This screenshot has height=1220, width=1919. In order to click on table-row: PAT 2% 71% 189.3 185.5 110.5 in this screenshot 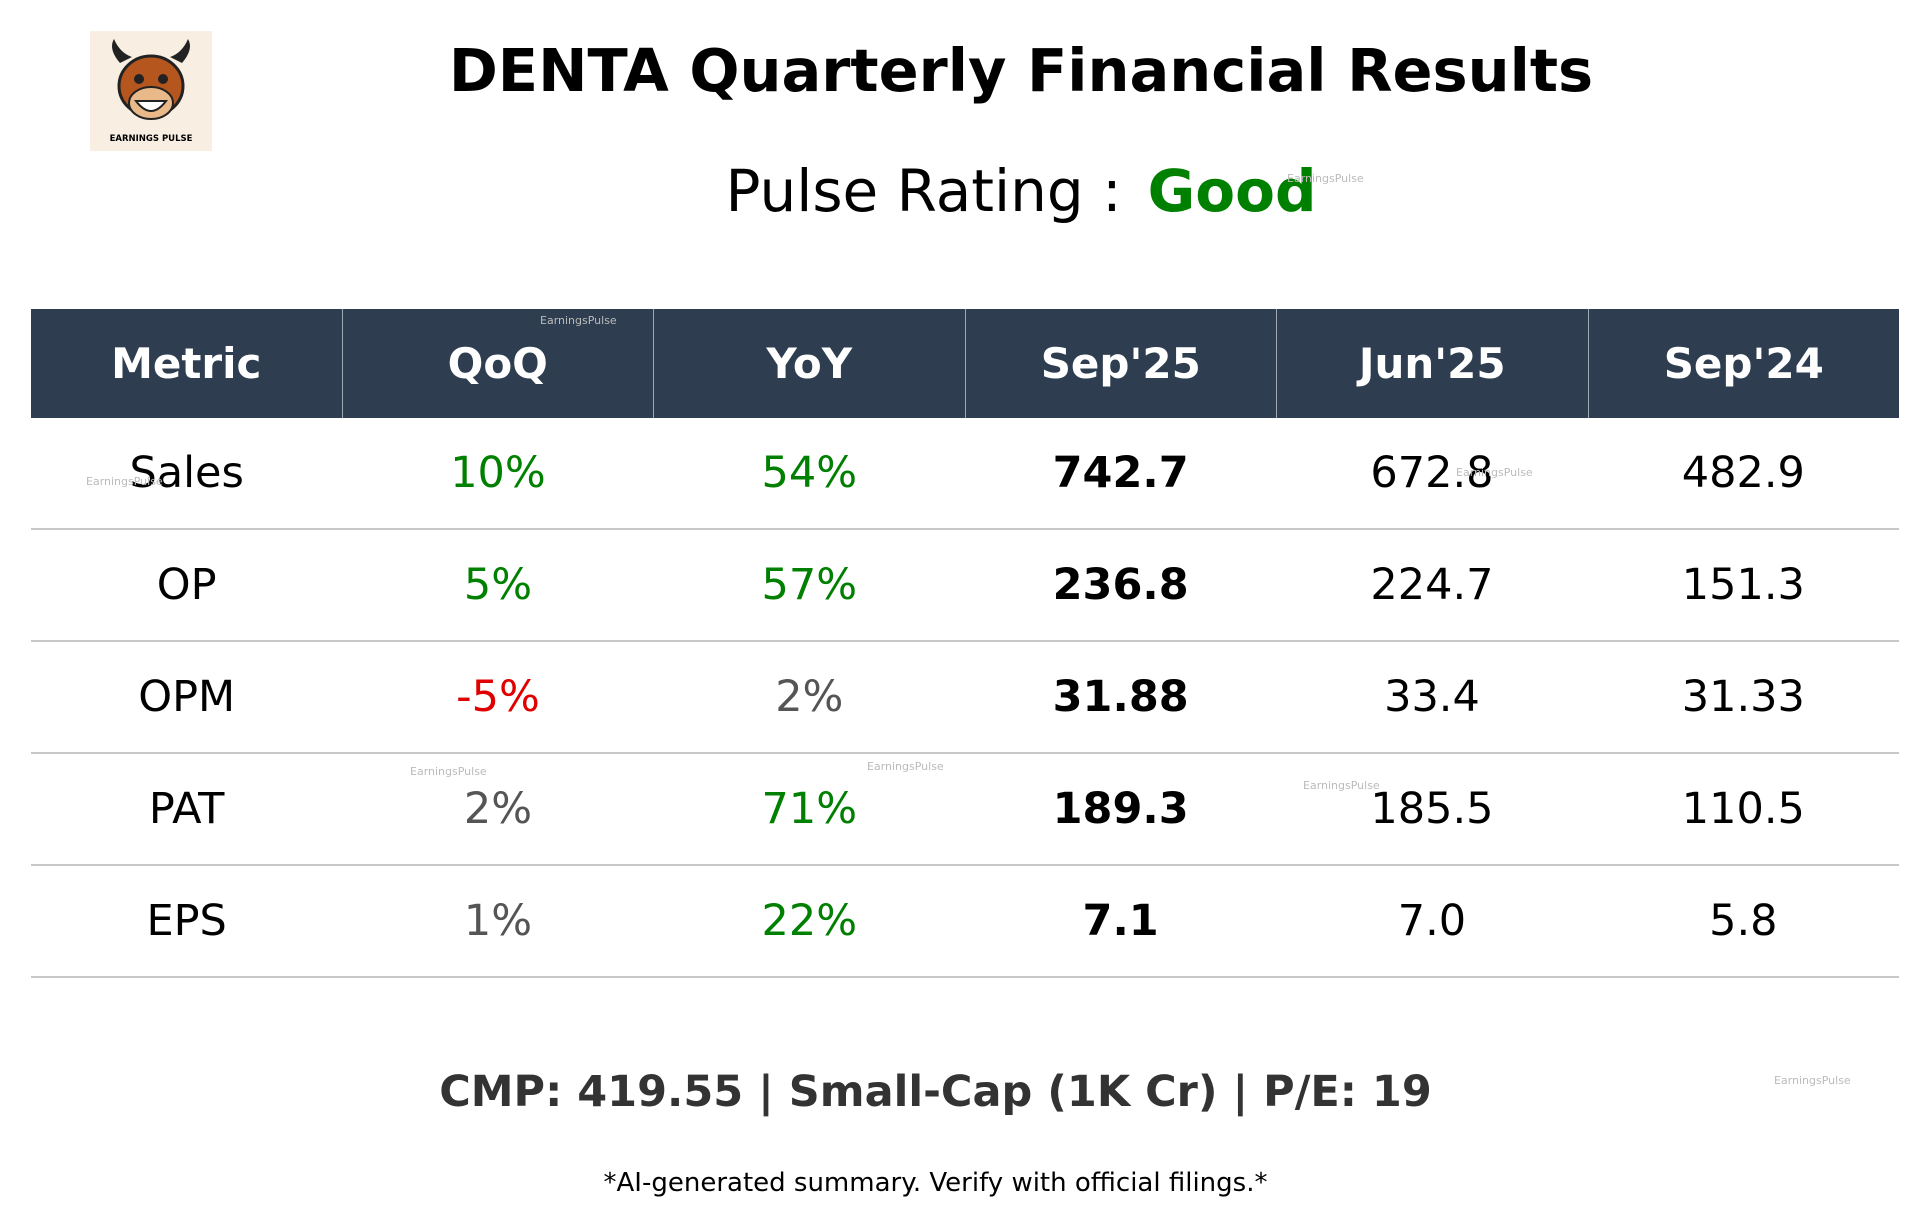, I will do `click(965, 810)`.